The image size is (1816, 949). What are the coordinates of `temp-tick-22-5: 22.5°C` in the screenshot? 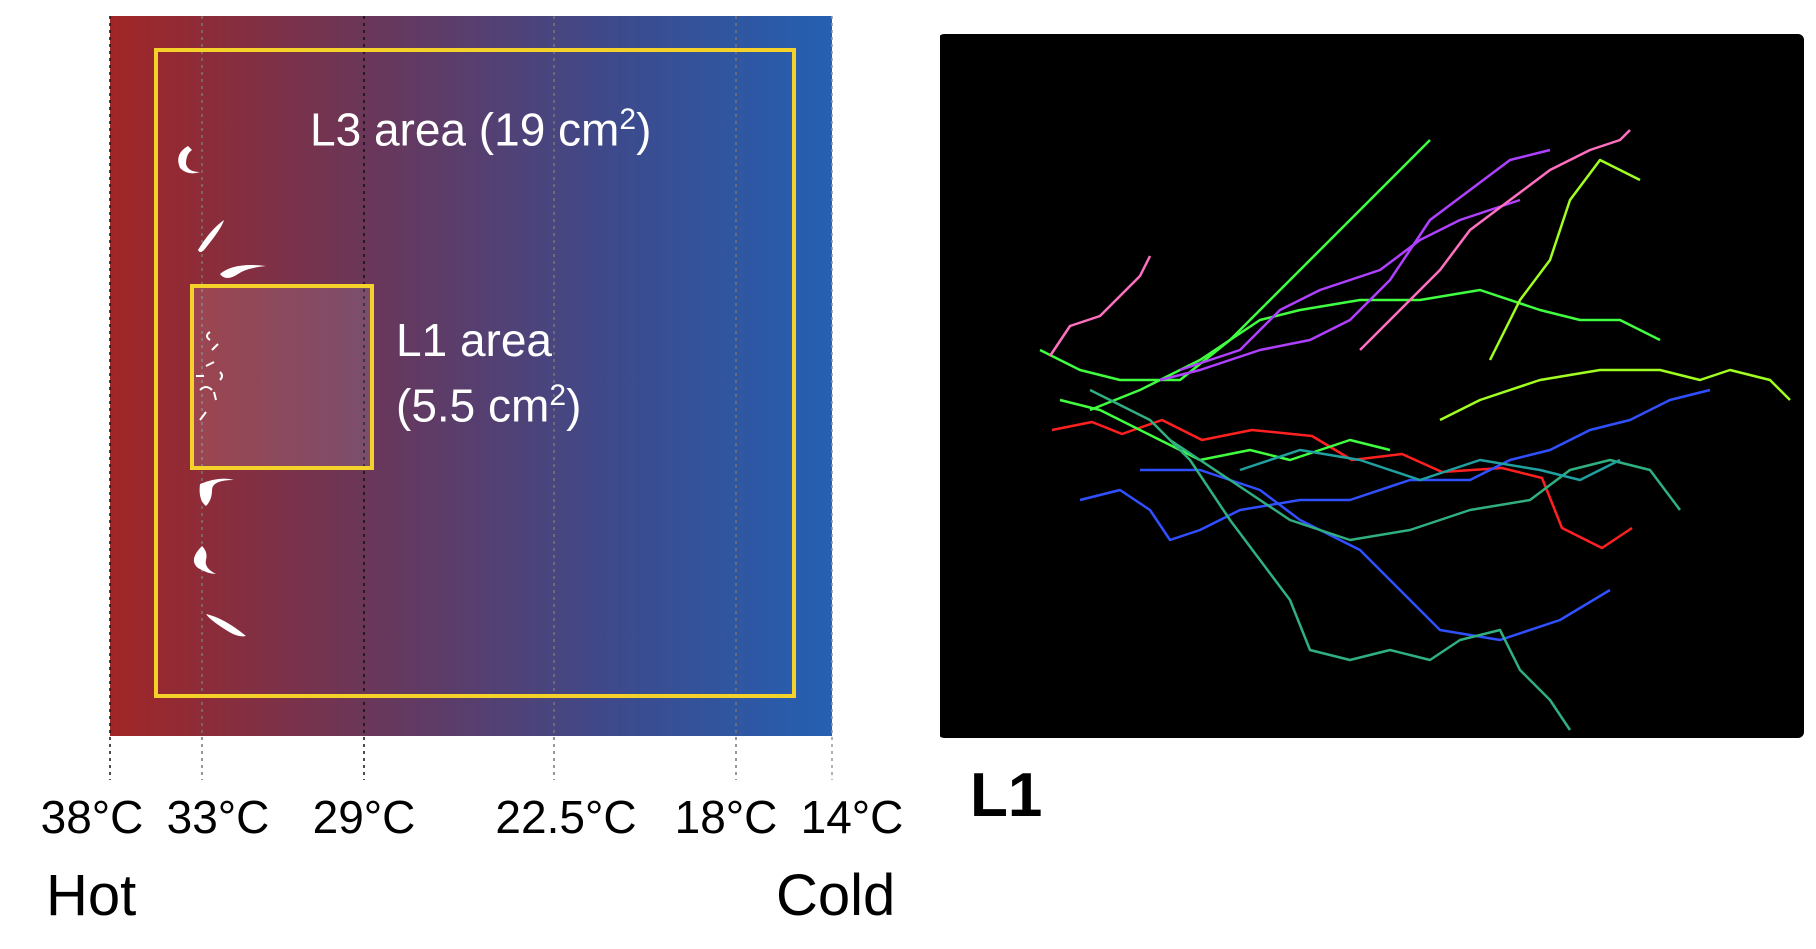 It's located at (566, 817).